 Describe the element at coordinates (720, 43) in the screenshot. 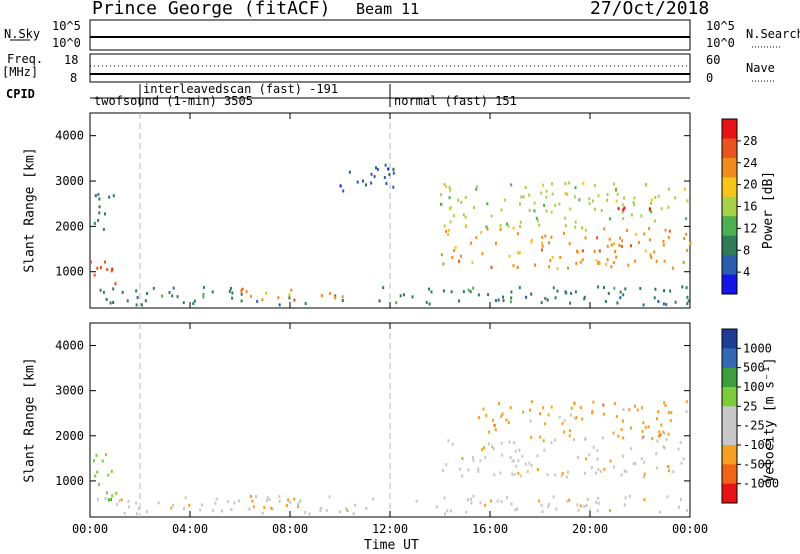

I see `nsearch-tick-low: 10^0` at that location.